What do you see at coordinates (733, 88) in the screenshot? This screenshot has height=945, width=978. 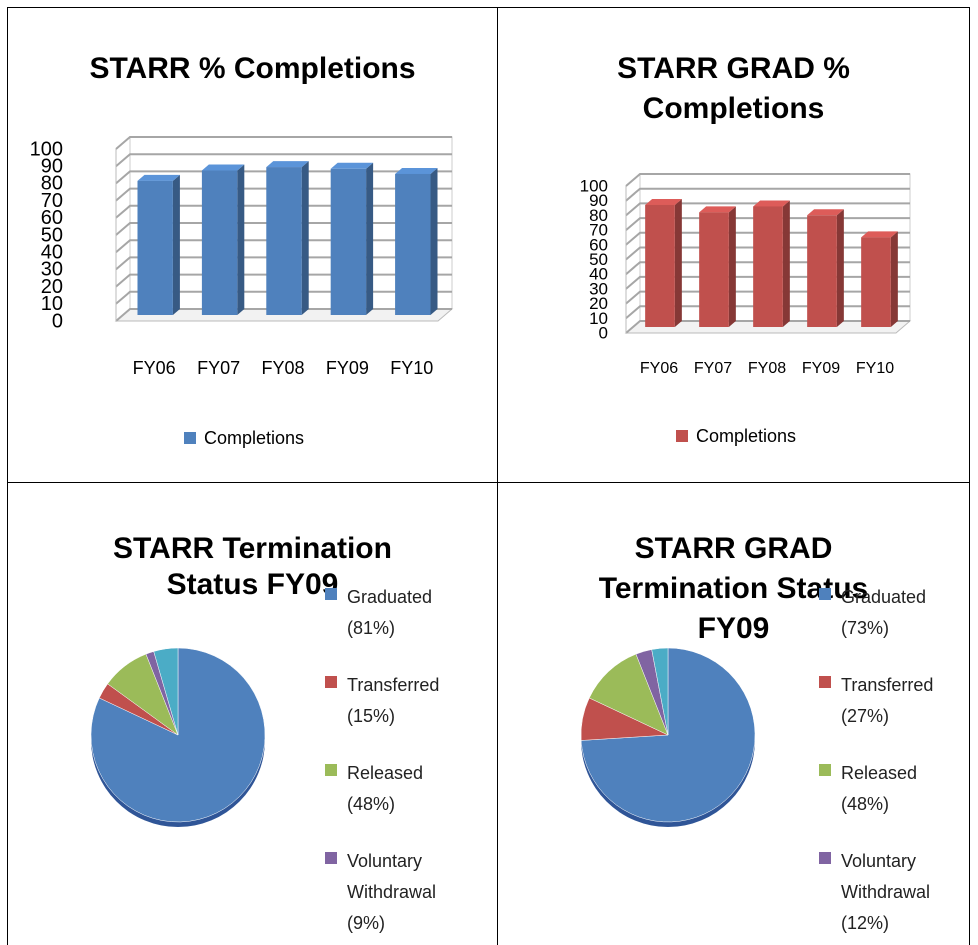 I see `chart-title: STARR GRAD % Completions` at bounding box center [733, 88].